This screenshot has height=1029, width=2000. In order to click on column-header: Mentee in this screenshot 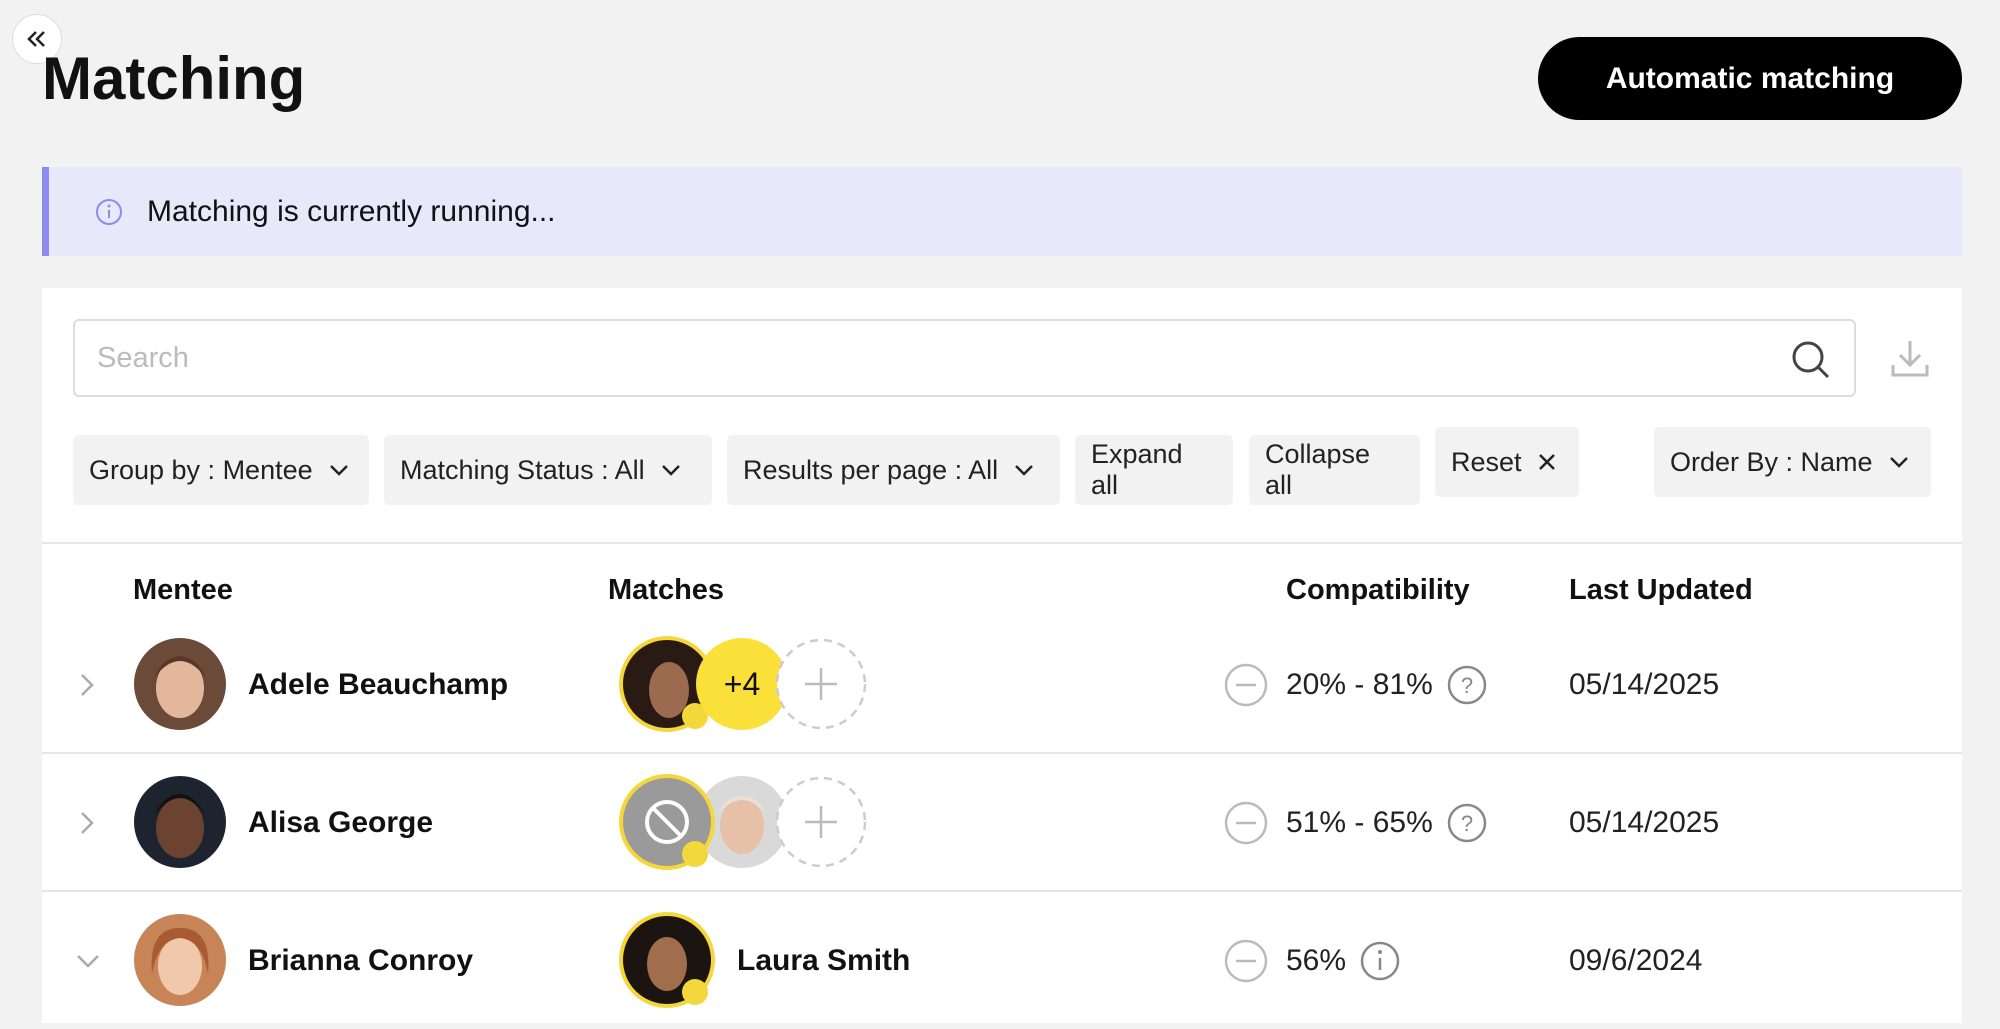, I will do `click(183, 590)`.